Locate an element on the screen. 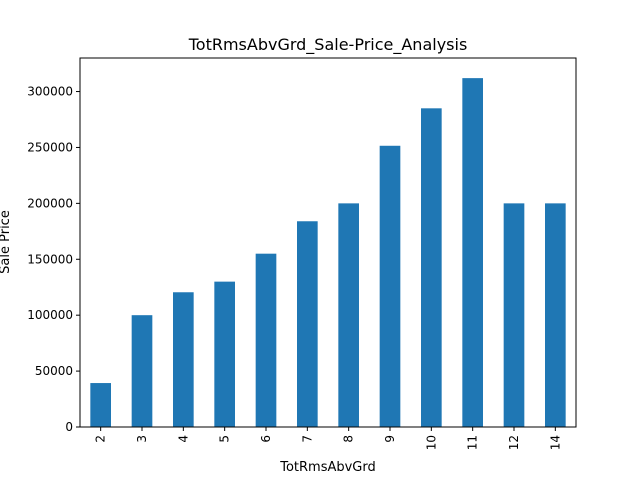 Image resolution: width=640 pixels, height=480 pixels. x-tick-label: 8 is located at coordinates (349, 439).